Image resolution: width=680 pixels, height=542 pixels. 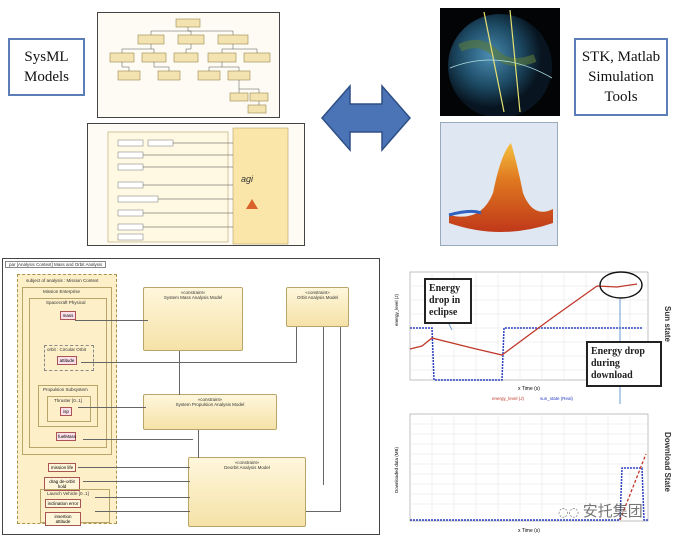 What do you see at coordinates (523, 319) in the screenshot?
I see `energy-level-series` at bounding box center [523, 319].